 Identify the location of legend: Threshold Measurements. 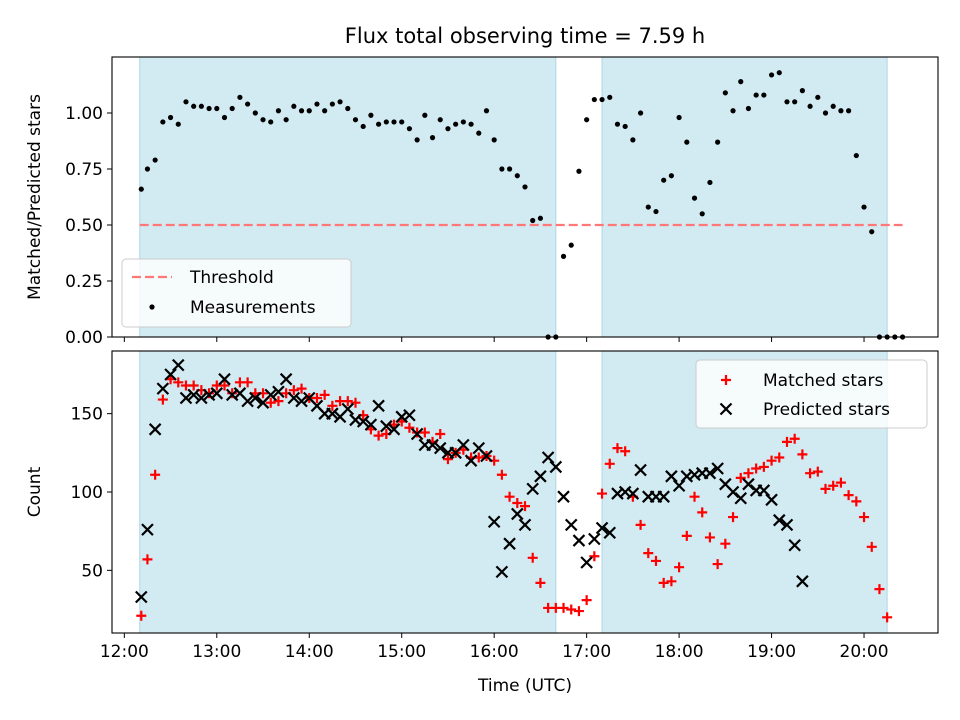
(236, 293).